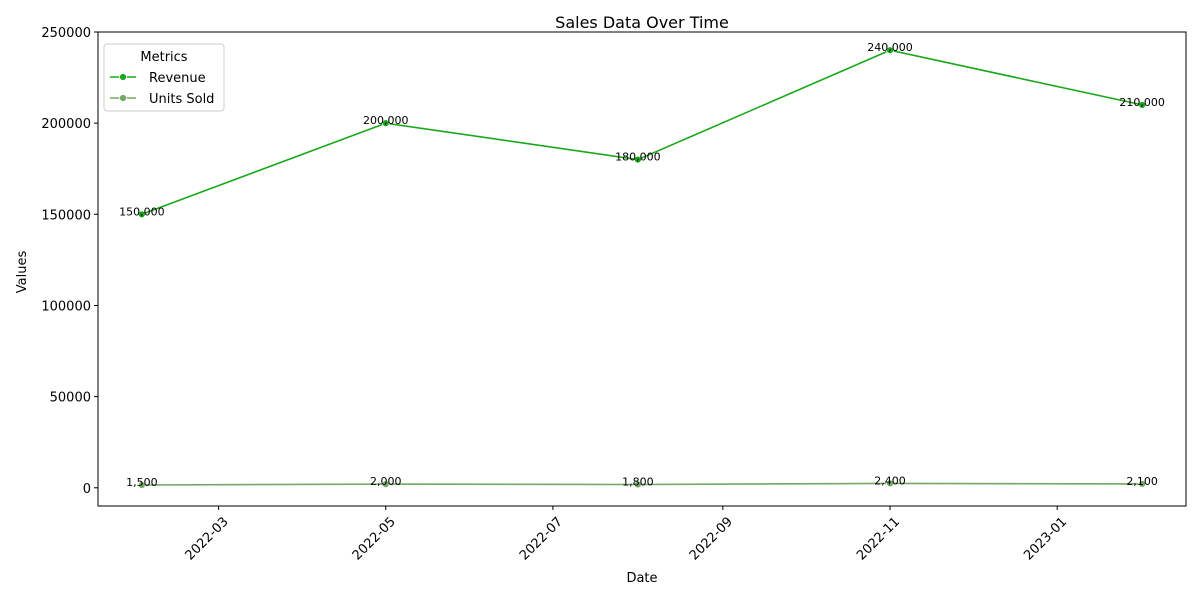 The height and width of the screenshot is (600, 1200). I want to click on x-axis-label: Date, so click(641, 578).